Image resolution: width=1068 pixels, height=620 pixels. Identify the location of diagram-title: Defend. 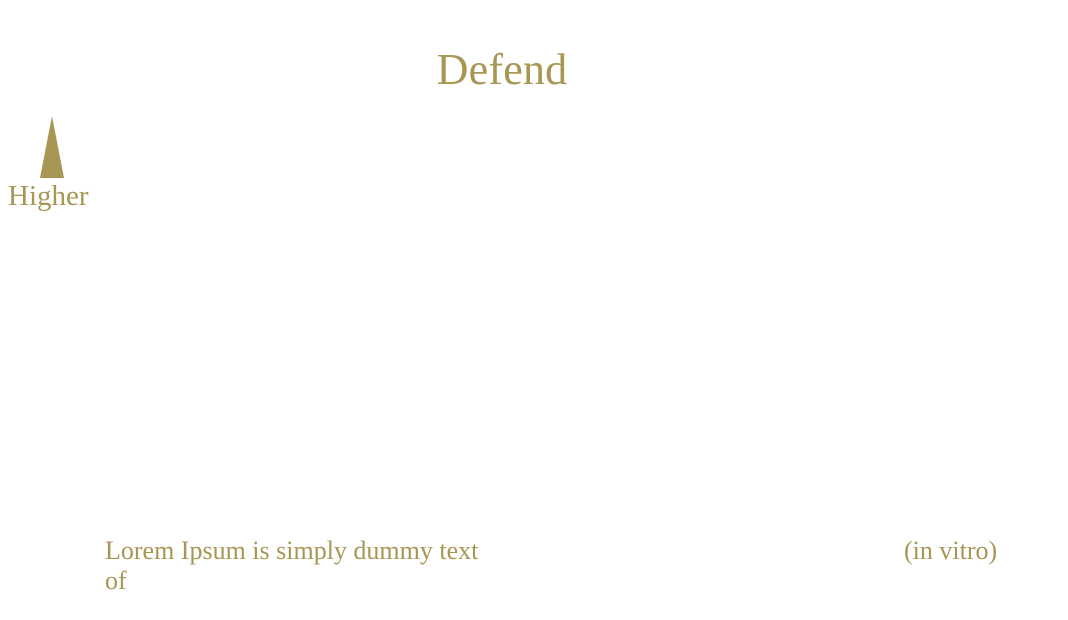
(502, 69).